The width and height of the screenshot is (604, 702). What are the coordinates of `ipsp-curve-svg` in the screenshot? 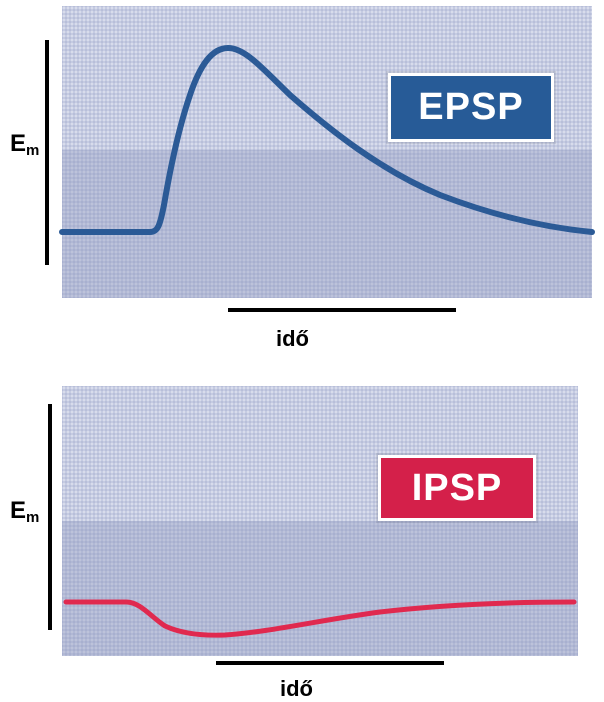 It's located at (320, 618).